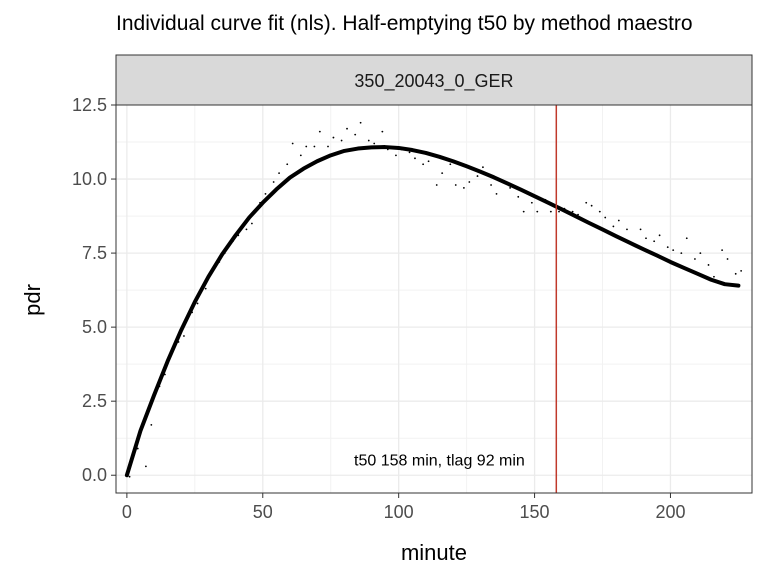 The image size is (768, 576). What do you see at coordinates (399, 512) in the screenshot?
I see `x-tick-label: 100` at bounding box center [399, 512].